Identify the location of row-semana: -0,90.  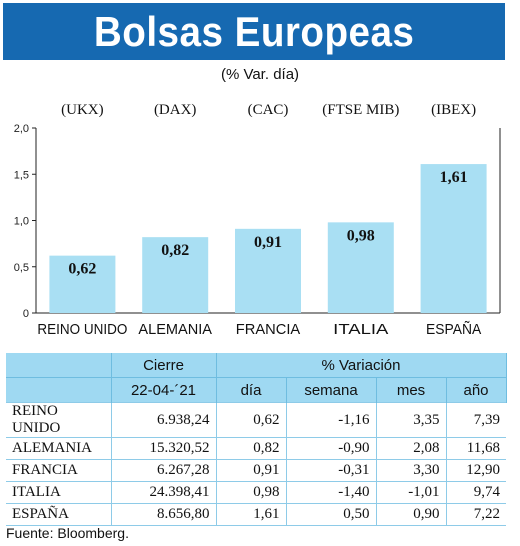
(331, 448).